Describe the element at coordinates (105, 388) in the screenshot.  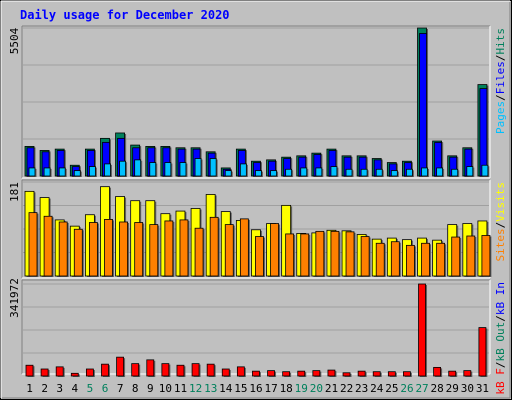
I see `day-label: 6` at that location.